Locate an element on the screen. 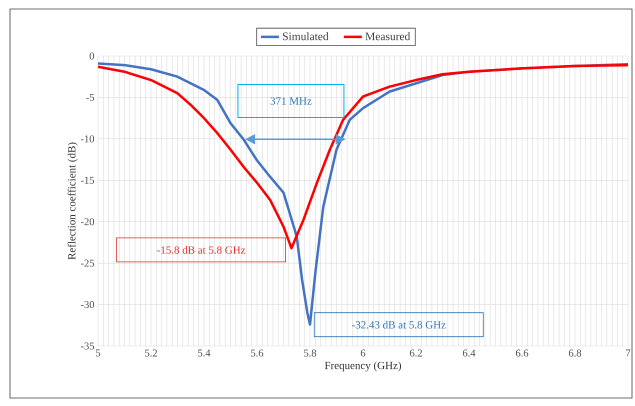 The image size is (635, 406). x-tick-label: 5.8 is located at coordinates (310, 353).